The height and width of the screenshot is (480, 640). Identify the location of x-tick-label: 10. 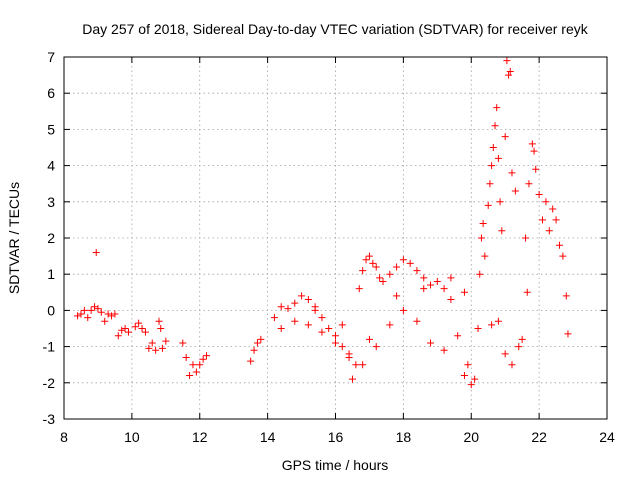
(132, 437).